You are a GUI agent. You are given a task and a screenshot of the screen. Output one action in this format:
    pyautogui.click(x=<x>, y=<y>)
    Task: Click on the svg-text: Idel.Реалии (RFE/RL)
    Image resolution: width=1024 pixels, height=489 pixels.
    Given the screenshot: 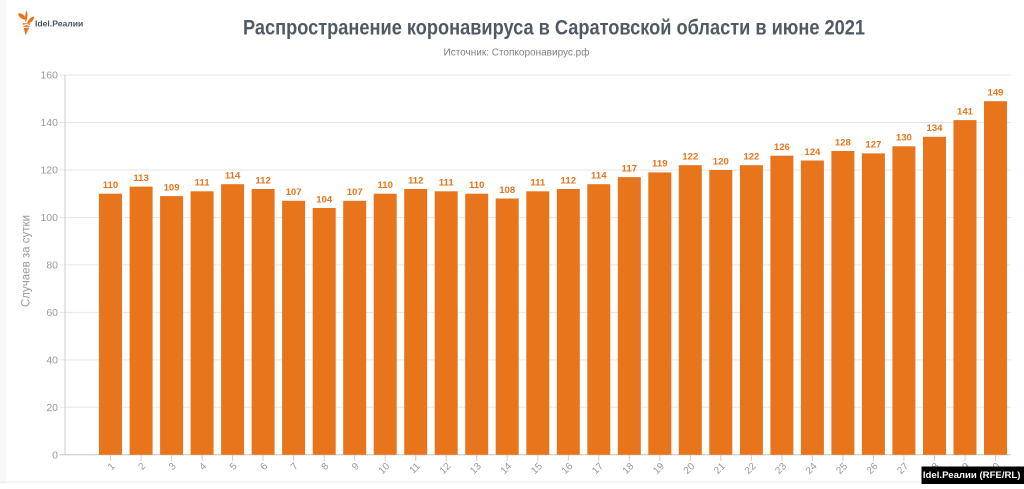 What is the action you would take?
    pyautogui.click(x=972, y=475)
    